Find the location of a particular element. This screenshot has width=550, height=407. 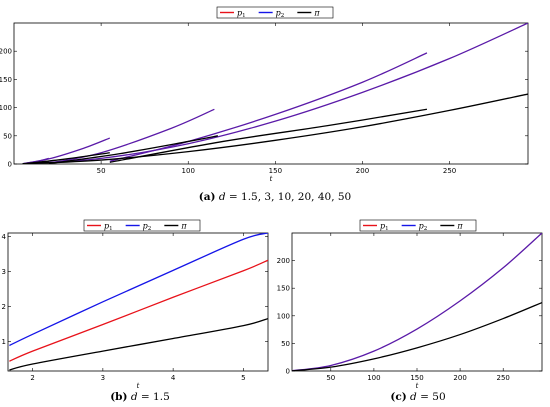

legend-label-pi-c: π is located at coordinates (459, 225).